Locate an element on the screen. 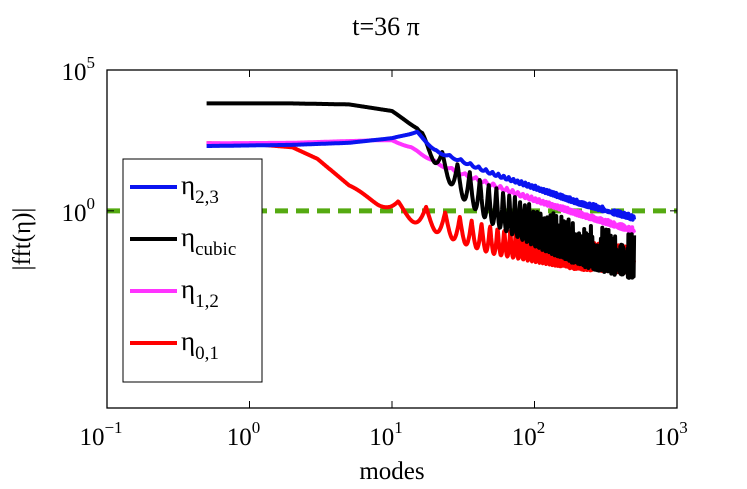 This screenshot has width=747, height=489. x-tick-label: 10⁻¹ is located at coordinates (100, 434).